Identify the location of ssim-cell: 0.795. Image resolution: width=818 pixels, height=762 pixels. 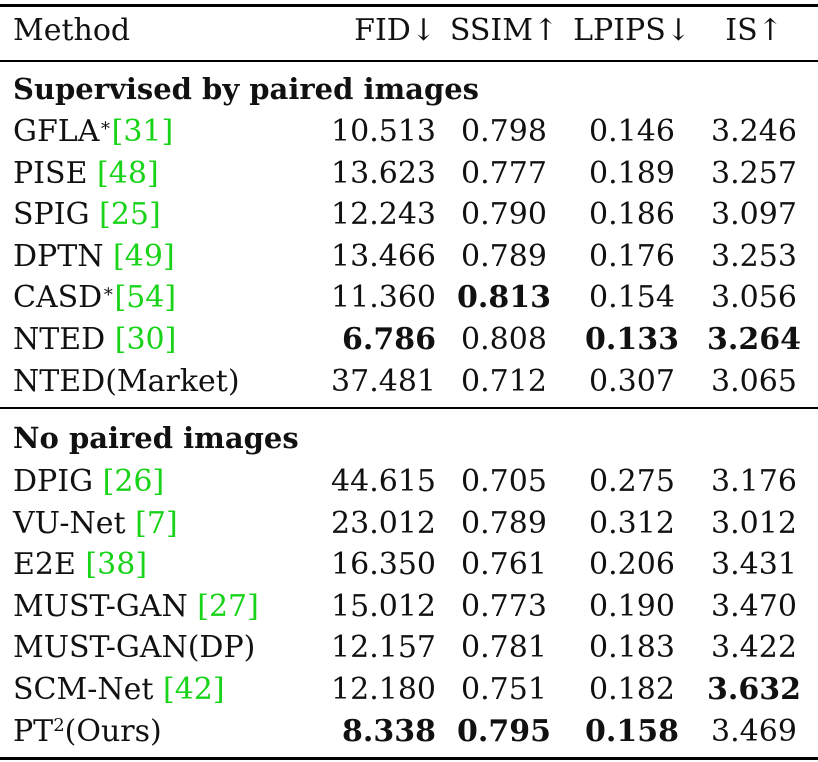
(504, 731).